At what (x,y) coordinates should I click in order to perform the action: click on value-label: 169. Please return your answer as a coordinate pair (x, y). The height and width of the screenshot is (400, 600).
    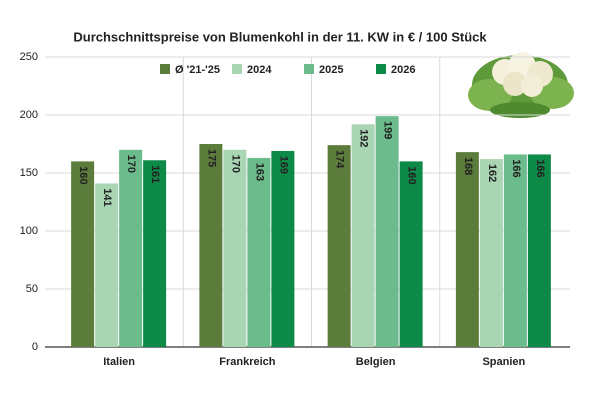
    Looking at the image, I should click on (283, 165).